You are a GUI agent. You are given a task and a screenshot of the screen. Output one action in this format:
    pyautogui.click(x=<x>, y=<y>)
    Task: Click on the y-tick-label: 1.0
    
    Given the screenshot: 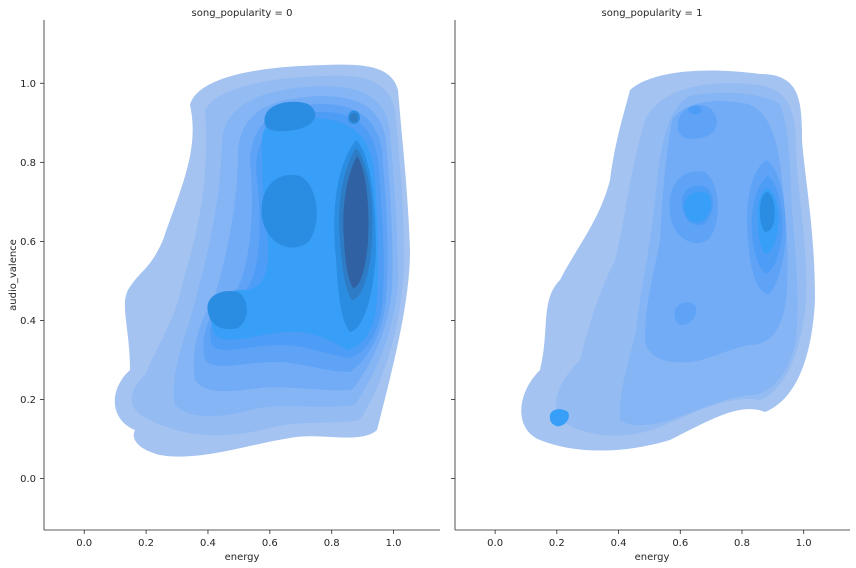 What is the action you would take?
    pyautogui.click(x=28, y=84)
    